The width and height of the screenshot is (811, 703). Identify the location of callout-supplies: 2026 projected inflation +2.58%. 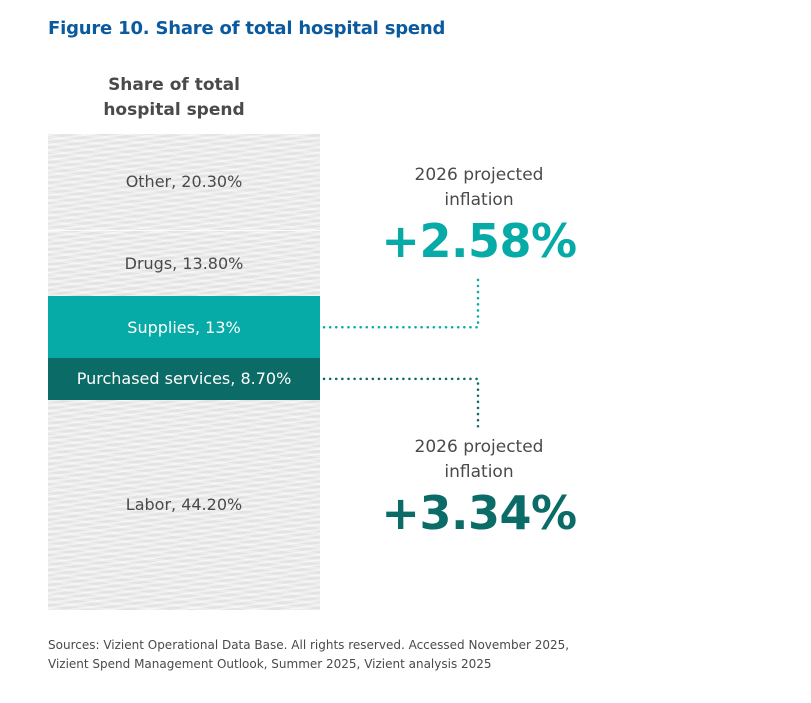
(479, 215).